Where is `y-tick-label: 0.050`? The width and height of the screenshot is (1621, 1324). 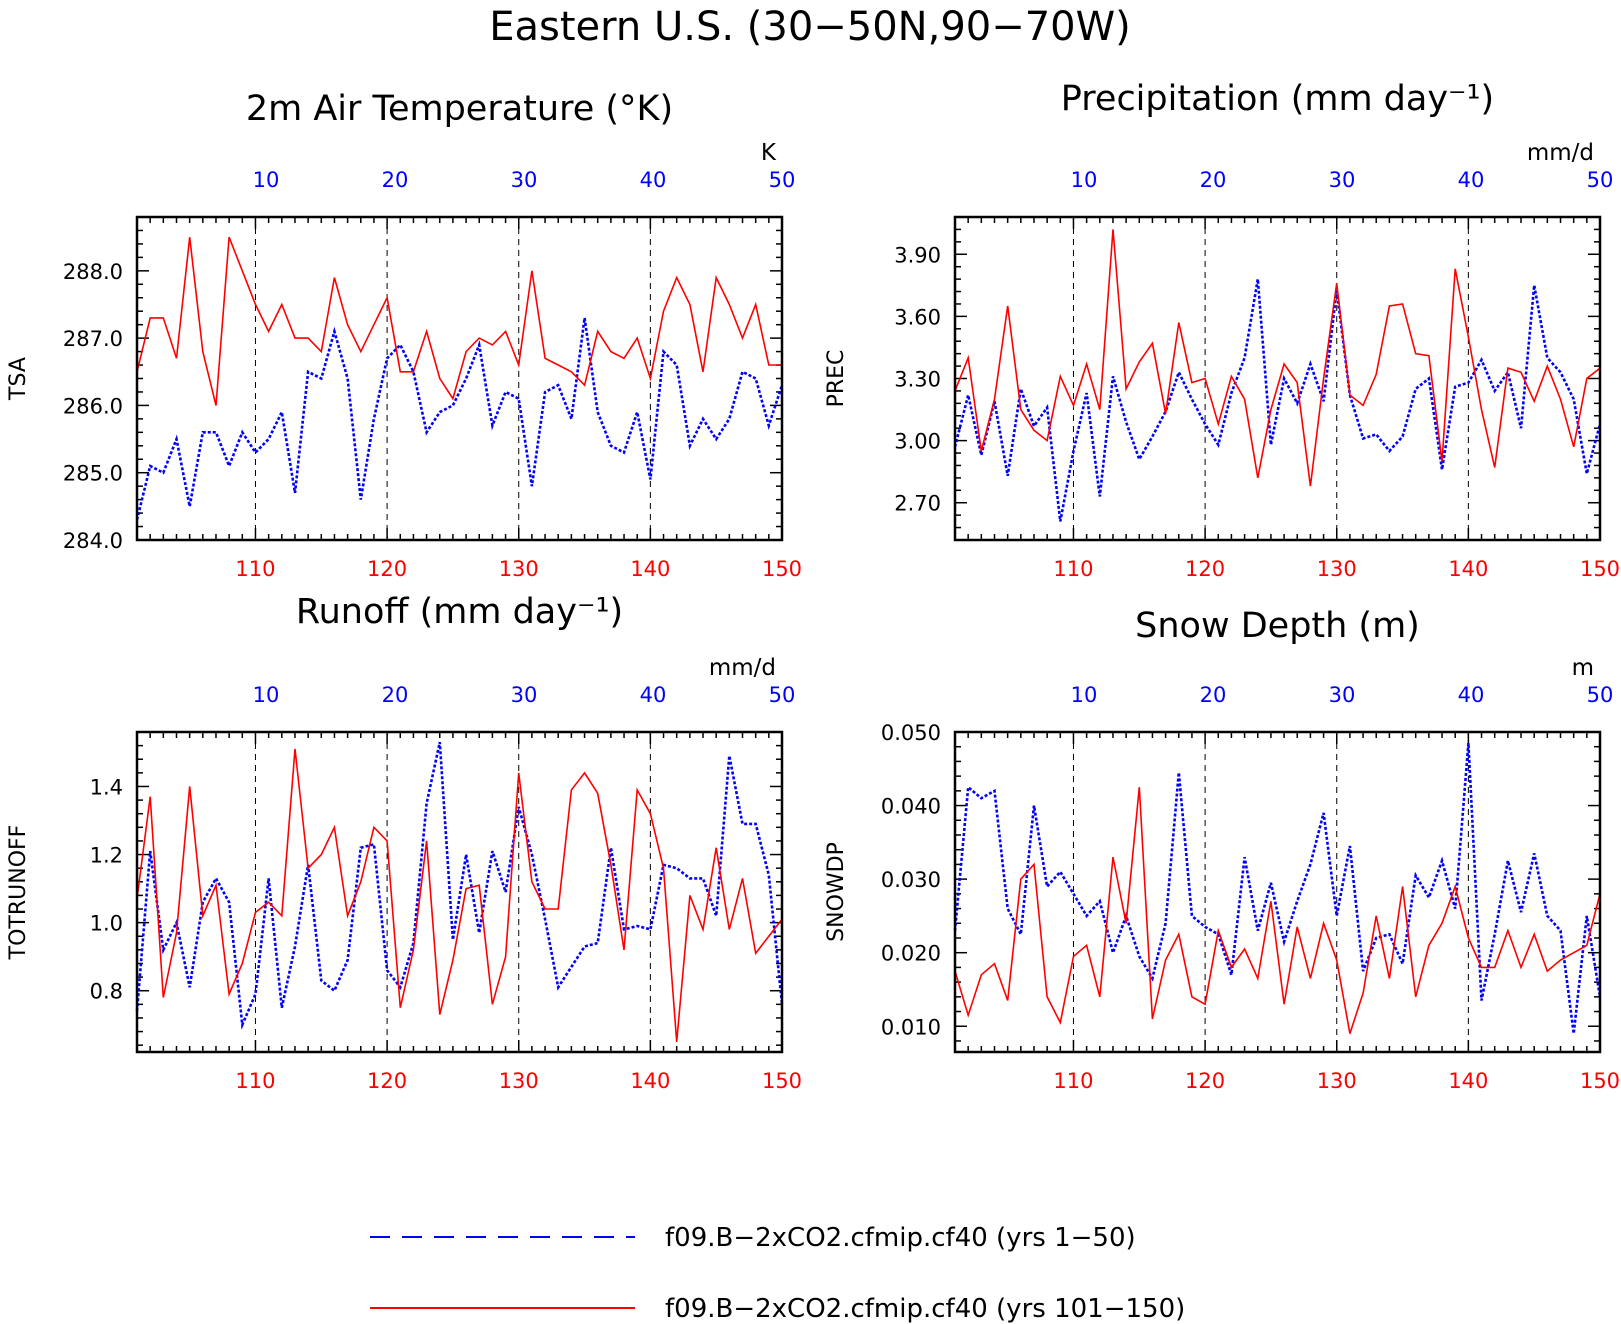 y-tick-label: 0.050 is located at coordinates (911, 733).